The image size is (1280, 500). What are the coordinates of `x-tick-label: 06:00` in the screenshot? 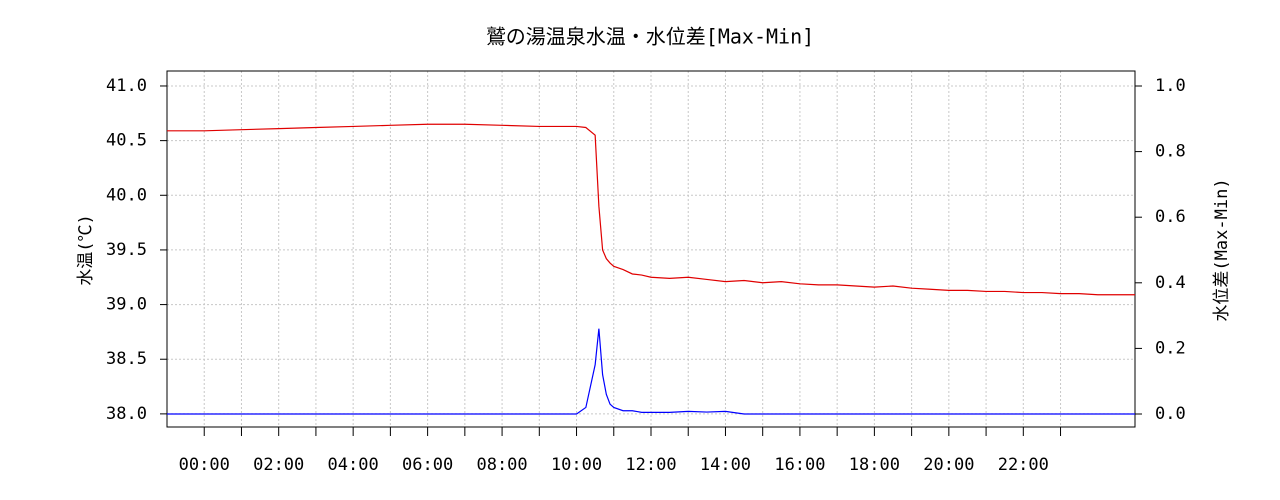 It's located at (427, 465).